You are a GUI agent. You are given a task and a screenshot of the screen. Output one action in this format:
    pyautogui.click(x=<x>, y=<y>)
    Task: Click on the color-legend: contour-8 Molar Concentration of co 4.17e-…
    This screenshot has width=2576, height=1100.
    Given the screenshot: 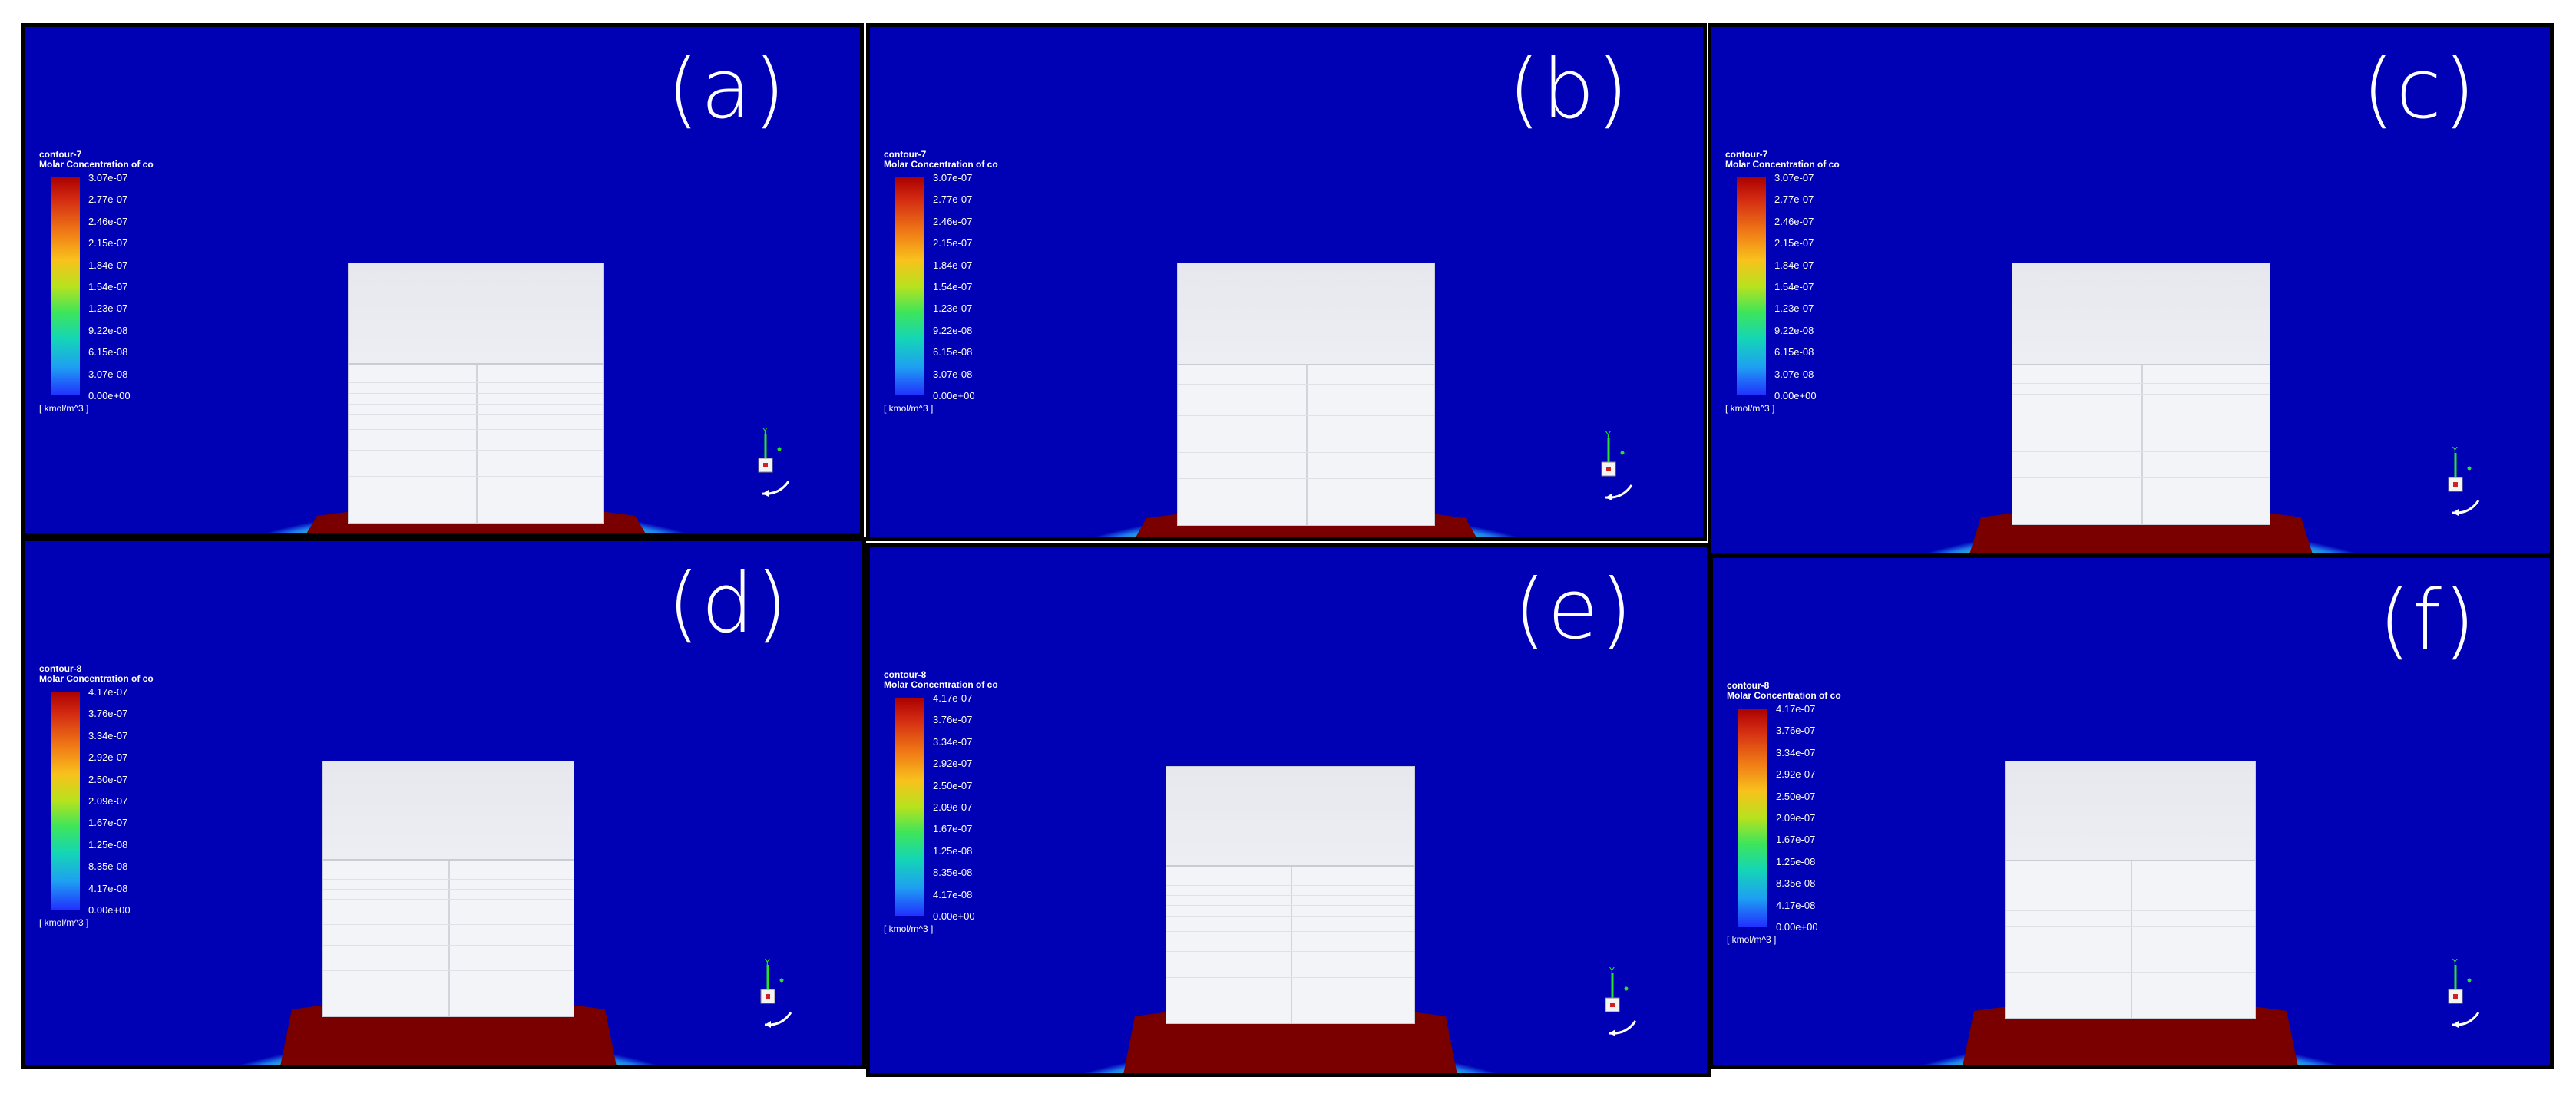 What is the action you would take?
    pyautogui.click(x=1803, y=814)
    